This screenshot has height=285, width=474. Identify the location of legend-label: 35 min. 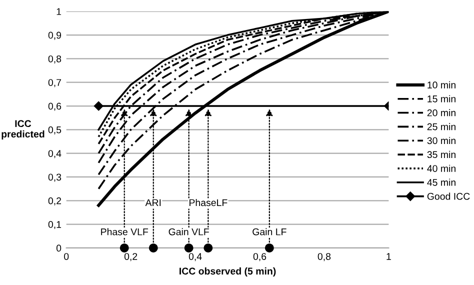
(441, 154).